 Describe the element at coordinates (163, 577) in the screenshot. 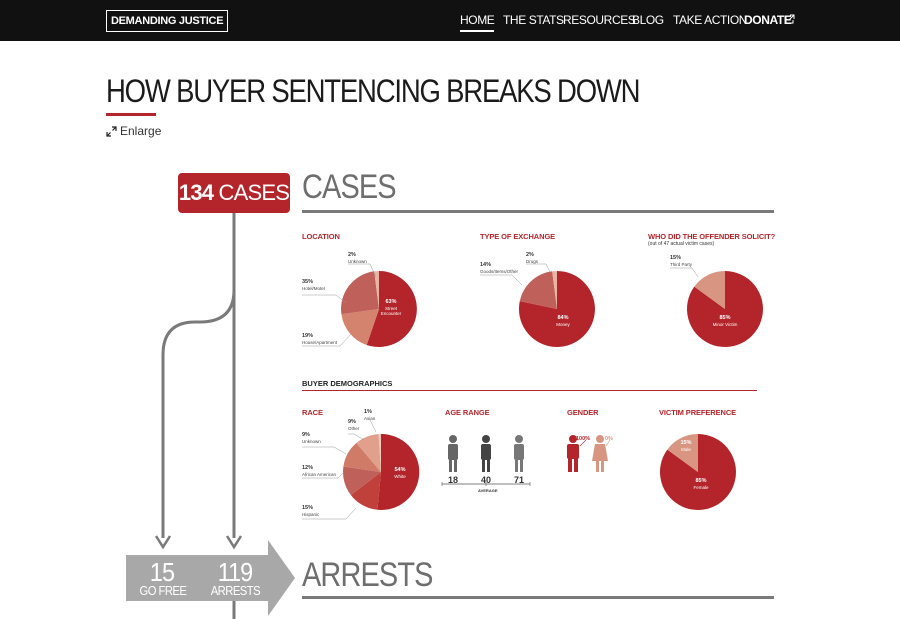

I see `go-free-count: 15 GO FREE` at that location.